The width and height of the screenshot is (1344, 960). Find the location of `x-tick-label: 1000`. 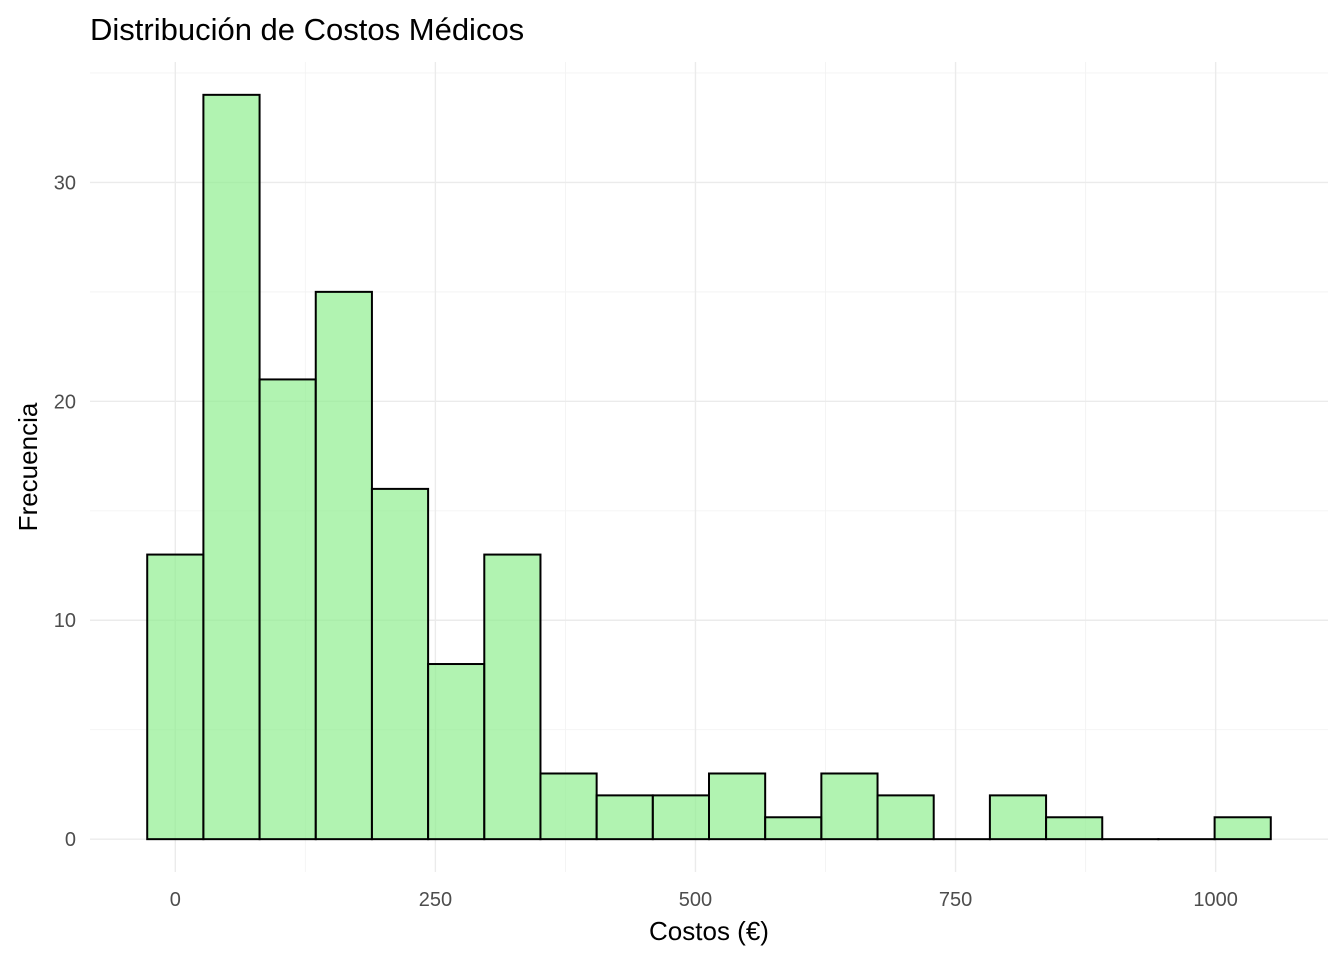

x-tick-label: 1000 is located at coordinates (1215, 900).